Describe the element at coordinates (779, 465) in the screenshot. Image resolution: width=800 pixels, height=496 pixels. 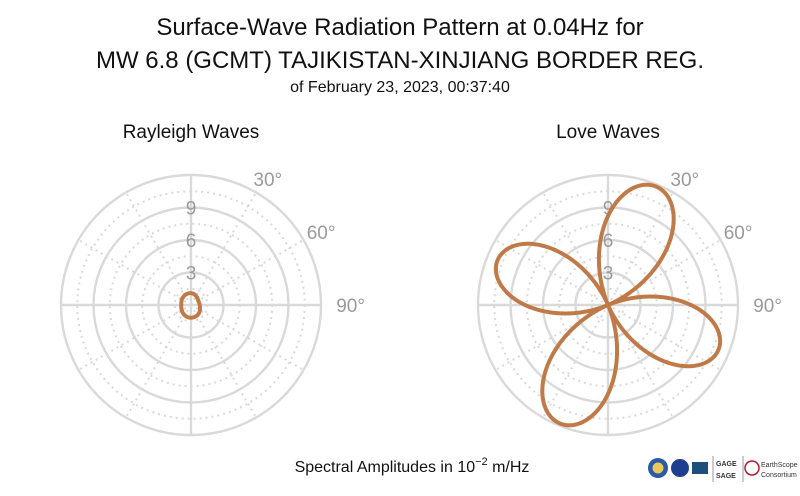
I see `earthscope-logo-text: EarthScope` at that location.